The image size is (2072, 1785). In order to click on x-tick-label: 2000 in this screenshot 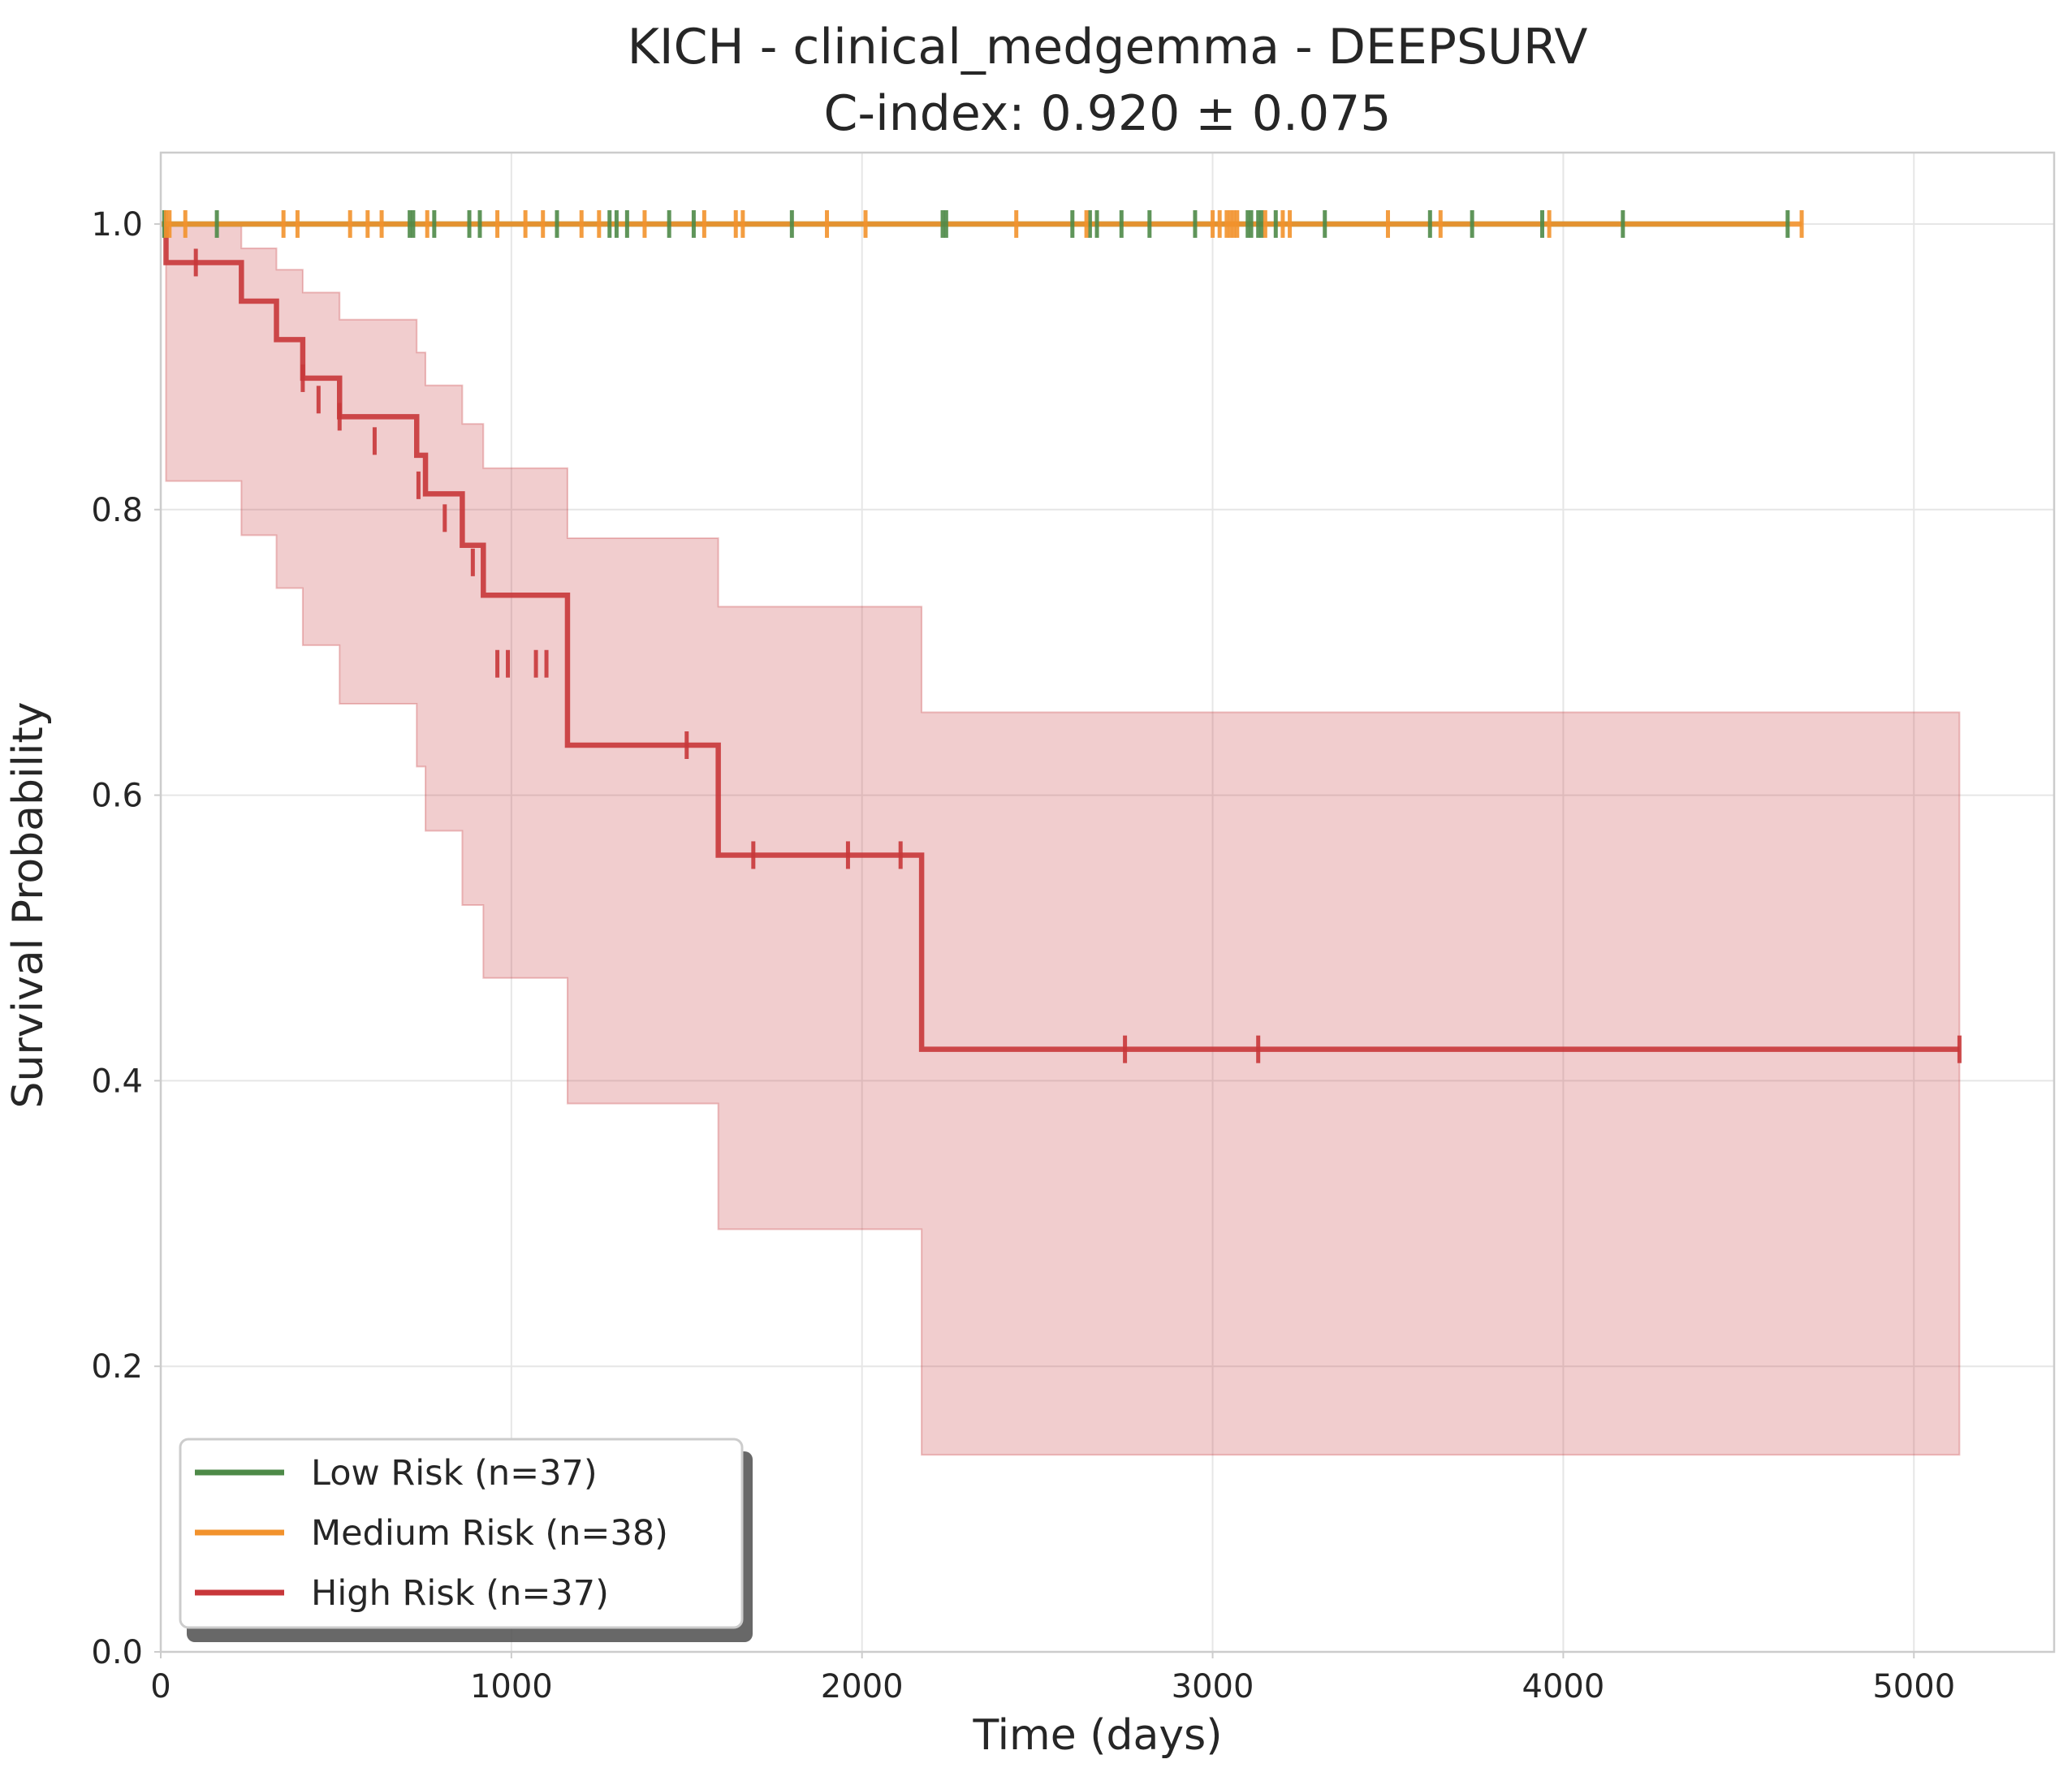, I will do `click(863, 1687)`.